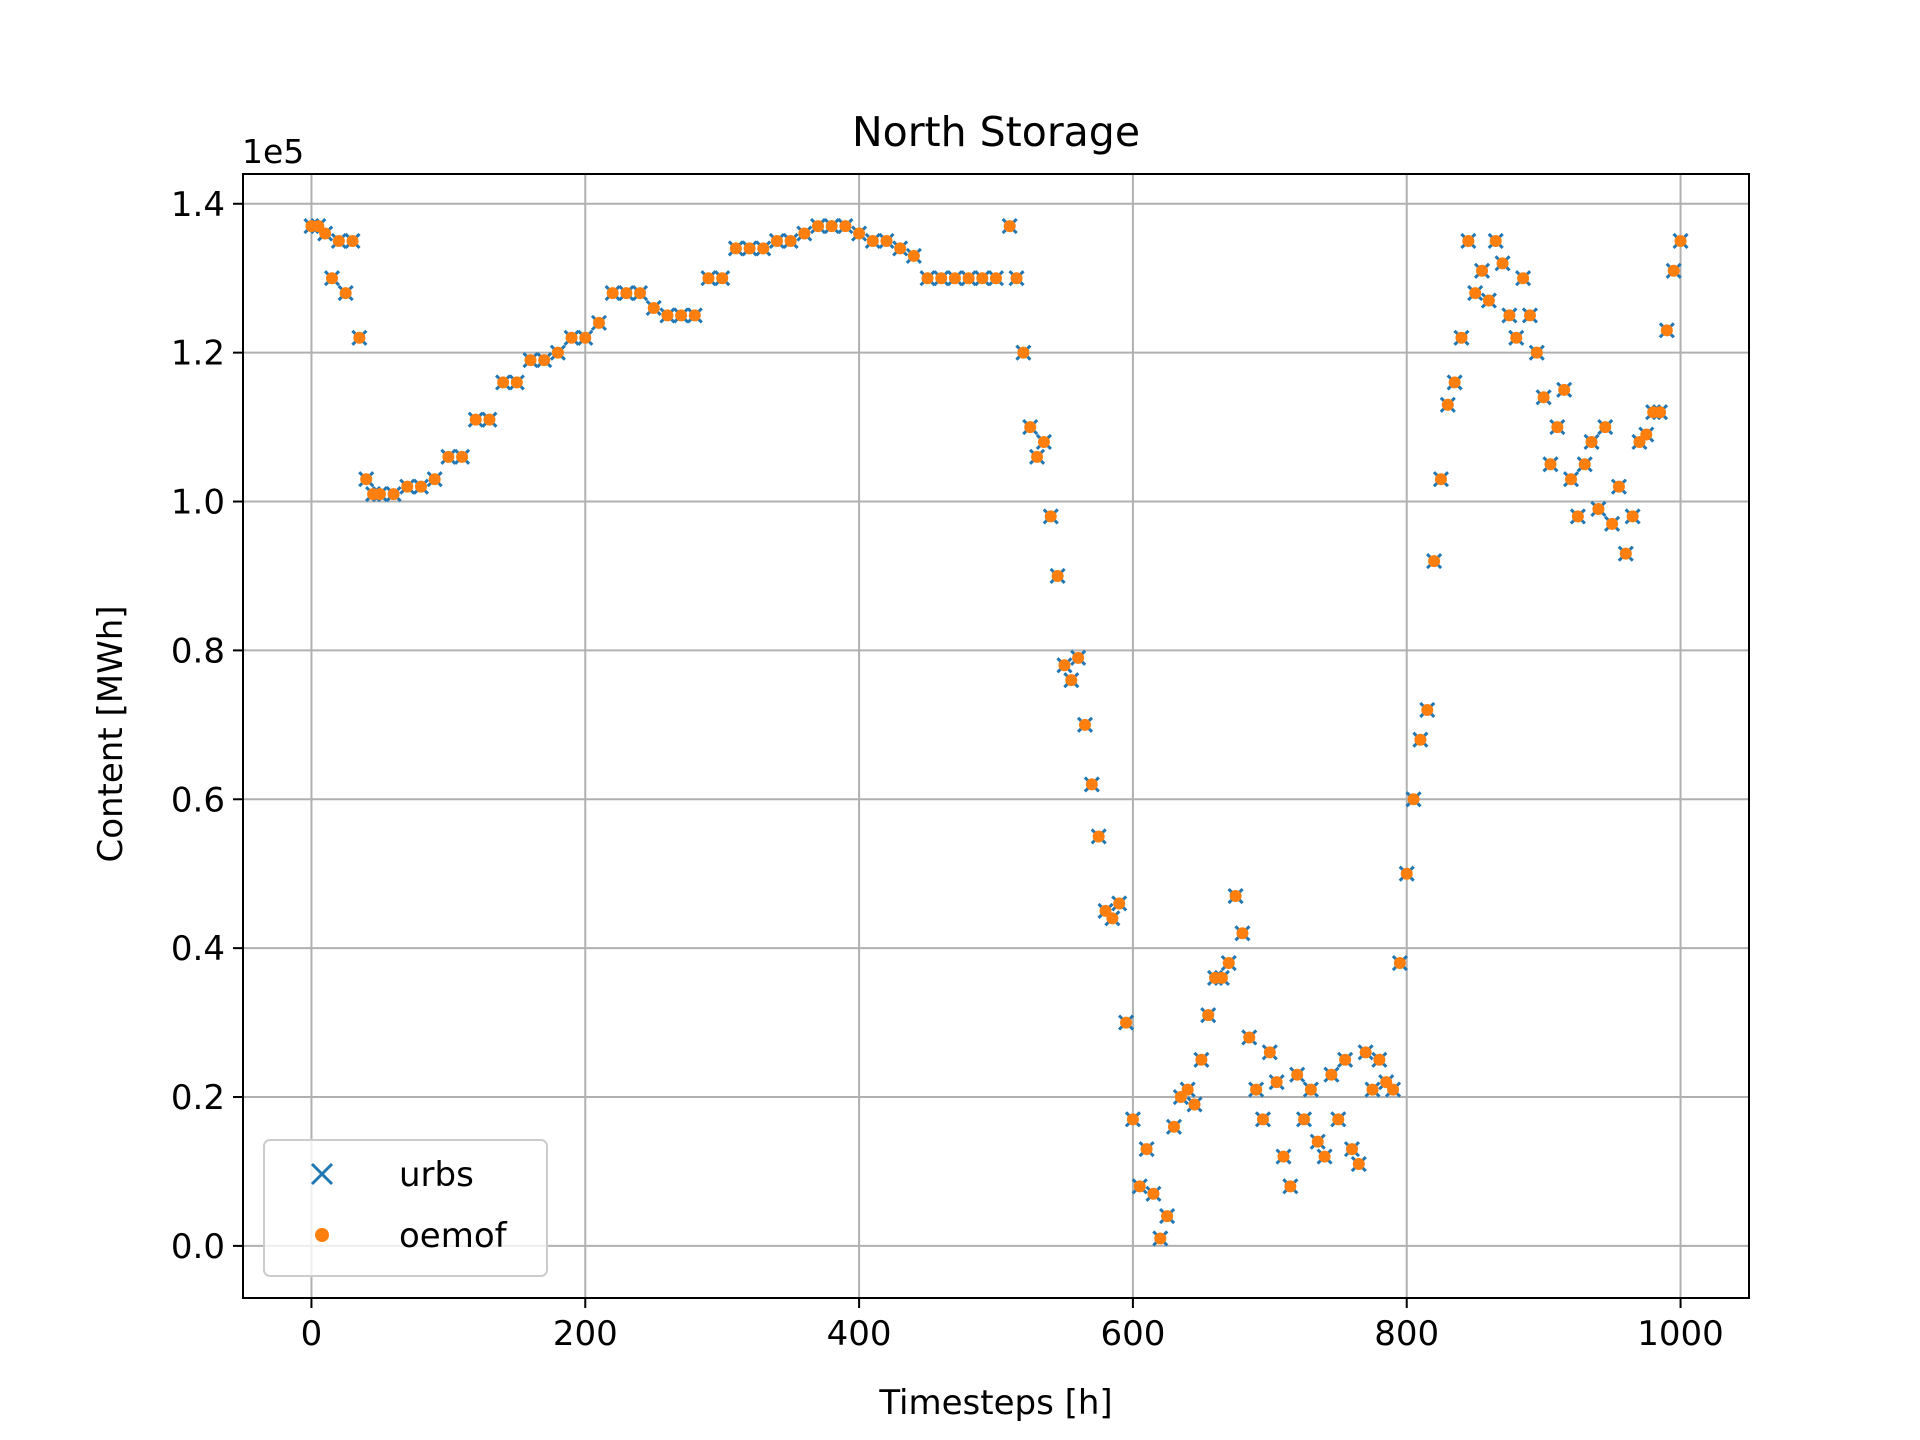 The height and width of the screenshot is (1440, 1920). I want to click on legend-oemof-dot, so click(322, 1235).